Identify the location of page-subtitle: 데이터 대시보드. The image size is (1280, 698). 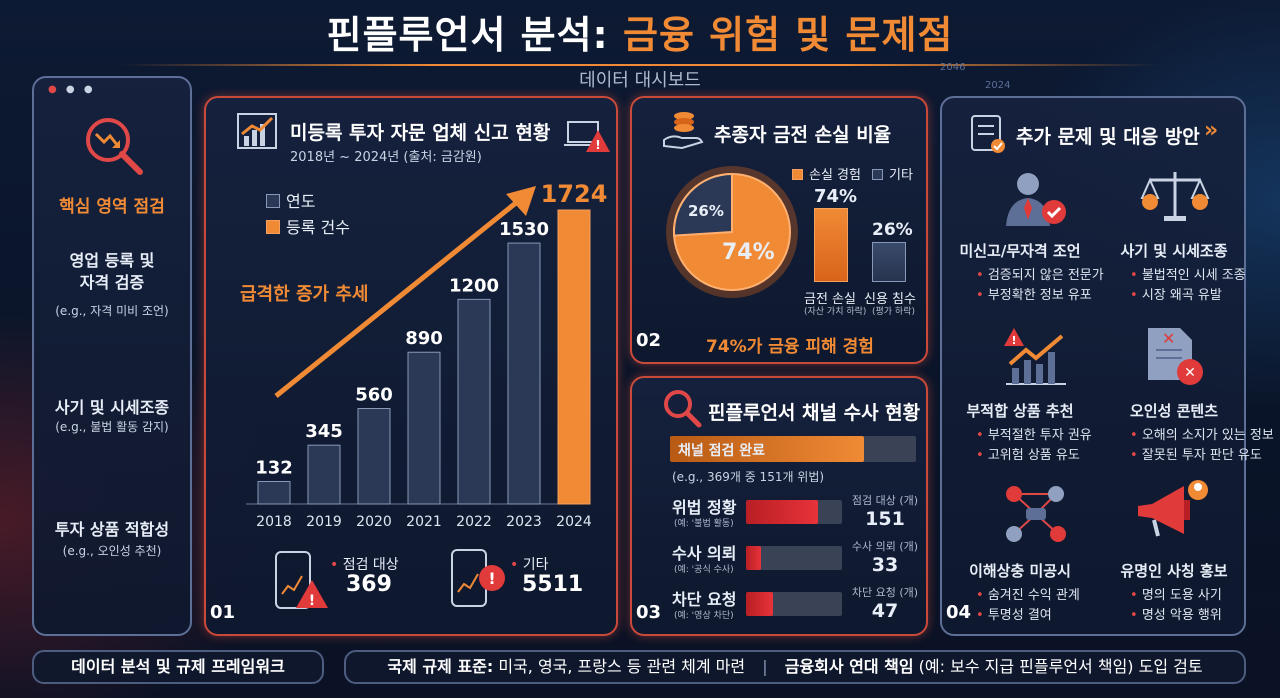
(640, 80).